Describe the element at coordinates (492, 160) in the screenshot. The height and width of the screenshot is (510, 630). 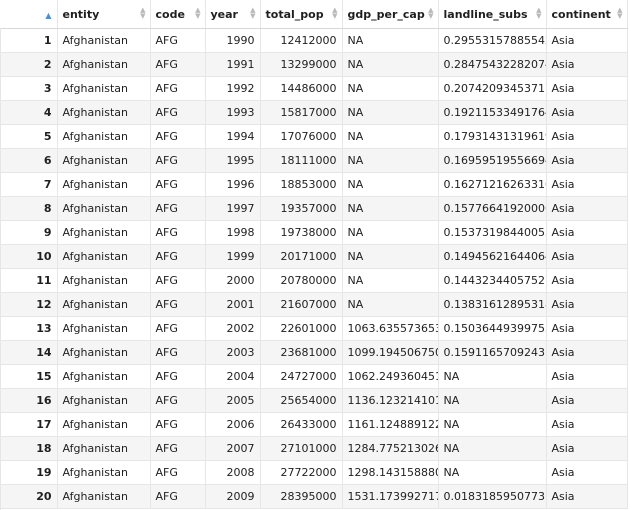
I see `cell-landline-subs: 0.16959519556694` at that location.